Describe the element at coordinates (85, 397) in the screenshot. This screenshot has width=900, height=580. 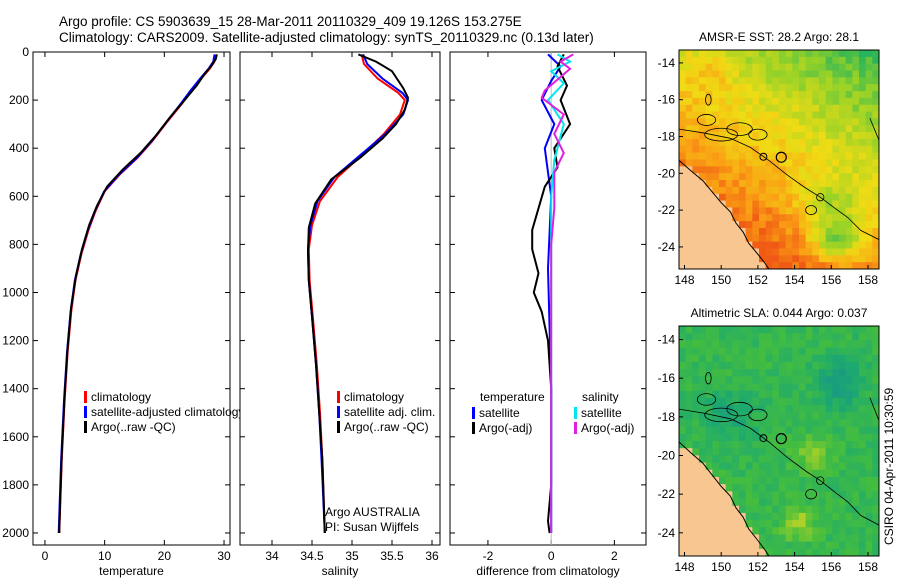
I see `temperature-legend-swatch` at that location.